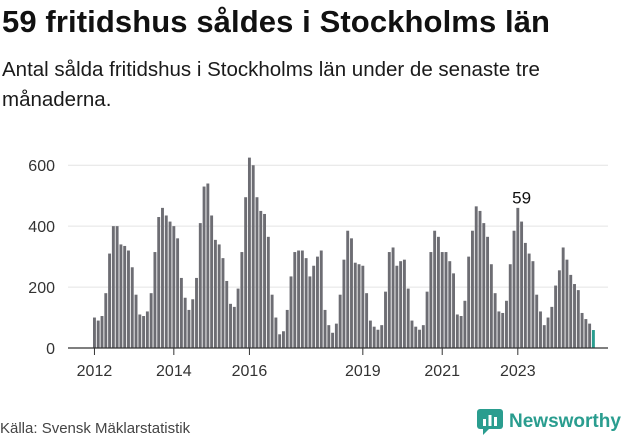 This screenshot has height=439, width=631. Describe the element at coordinates (363, 371) in the screenshot. I see `x-tick-label: 2019` at that location.